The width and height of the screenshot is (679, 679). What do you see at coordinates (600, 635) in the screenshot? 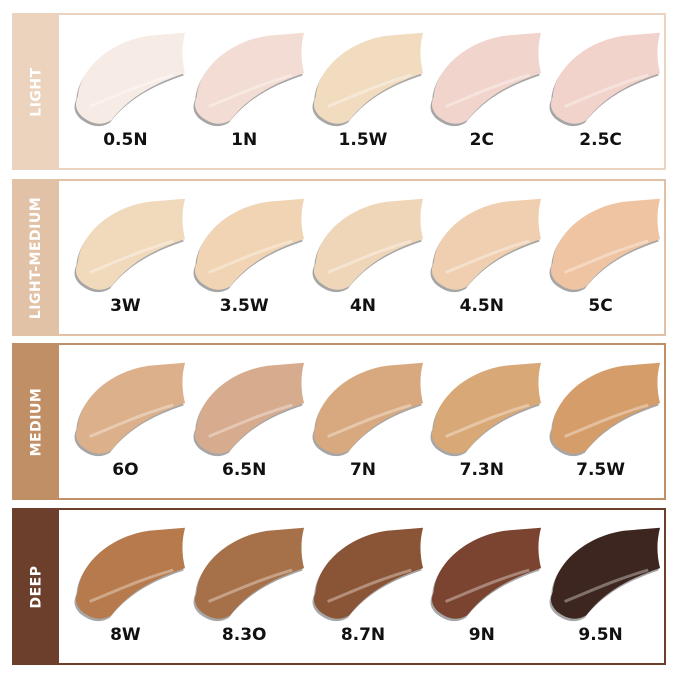
I see `shade-label: 9.5N` at bounding box center [600, 635].